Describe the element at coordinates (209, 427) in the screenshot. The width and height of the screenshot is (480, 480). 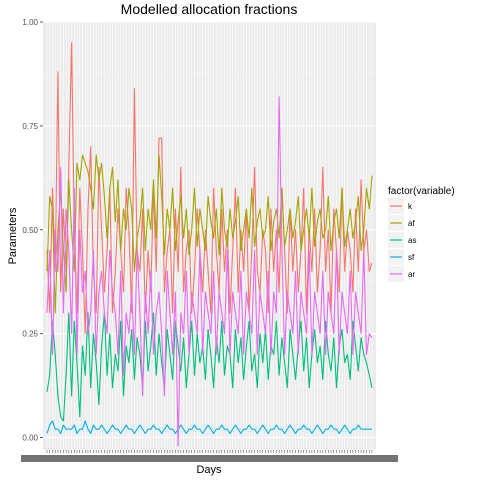
I see `series-line-sf` at that location.